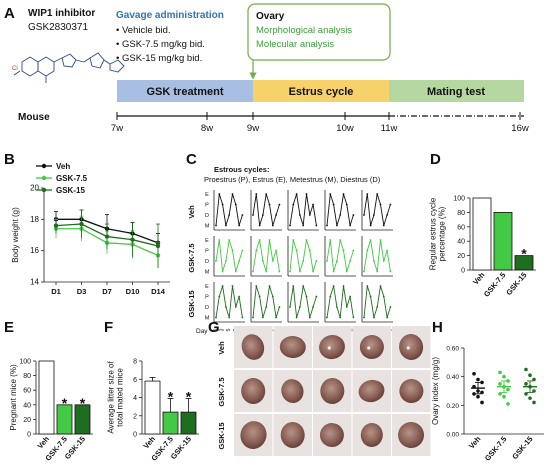  What do you see at coordinates (345, 128) in the screenshot?
I see `timeline-tick-label: 10w` at bounding box center [345, 128].